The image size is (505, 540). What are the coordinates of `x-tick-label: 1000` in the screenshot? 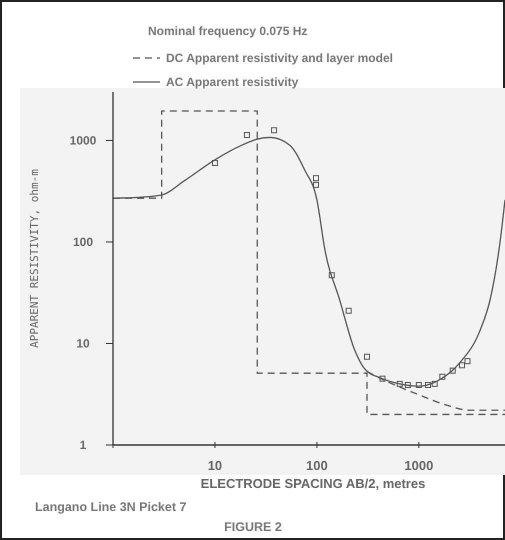 It's located at (419, 465).